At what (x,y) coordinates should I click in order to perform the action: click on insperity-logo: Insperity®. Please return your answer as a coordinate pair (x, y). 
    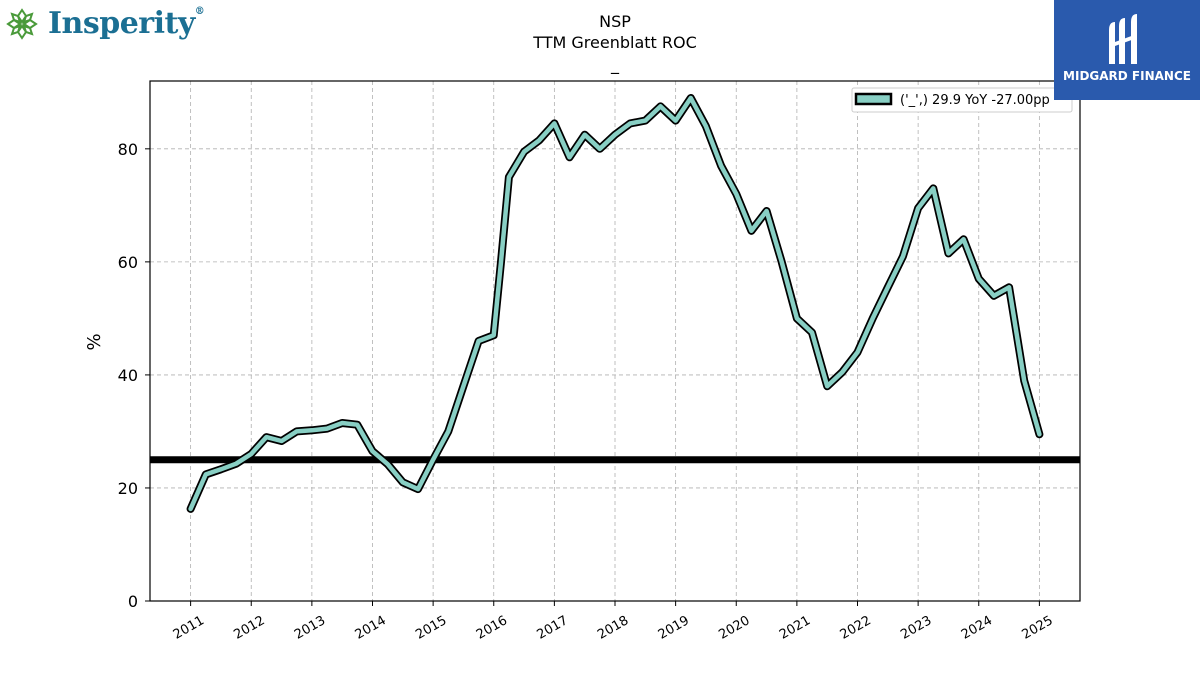
    Looking at the image, I should click on (104, 24).